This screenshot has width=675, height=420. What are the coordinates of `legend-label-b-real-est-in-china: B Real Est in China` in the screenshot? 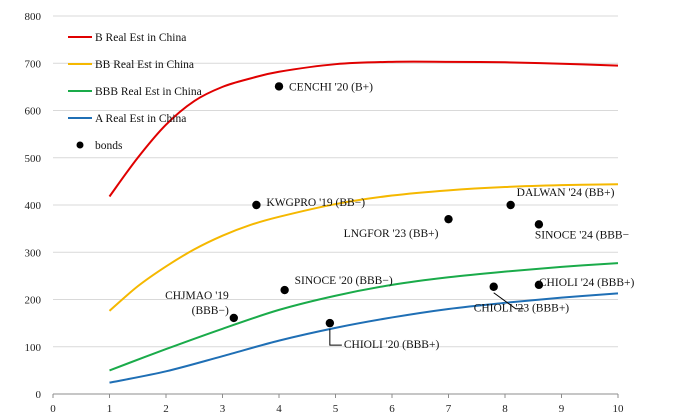 It's located at (140, 38).